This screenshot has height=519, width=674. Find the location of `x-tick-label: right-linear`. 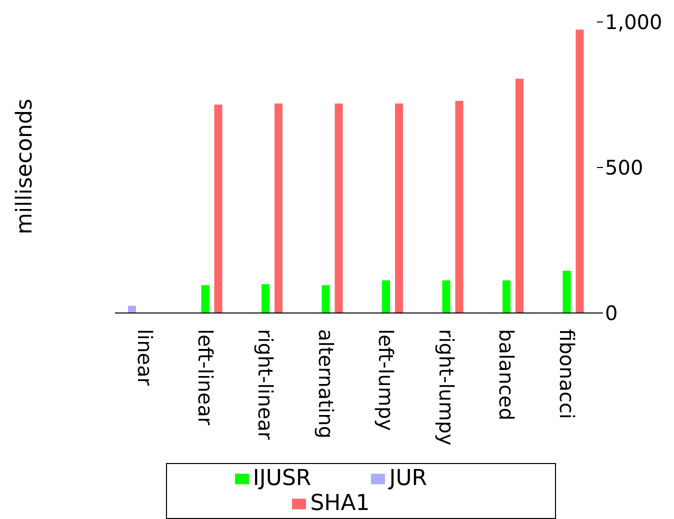

x-tick-label: right-linear is located at coordinates (266, 385).